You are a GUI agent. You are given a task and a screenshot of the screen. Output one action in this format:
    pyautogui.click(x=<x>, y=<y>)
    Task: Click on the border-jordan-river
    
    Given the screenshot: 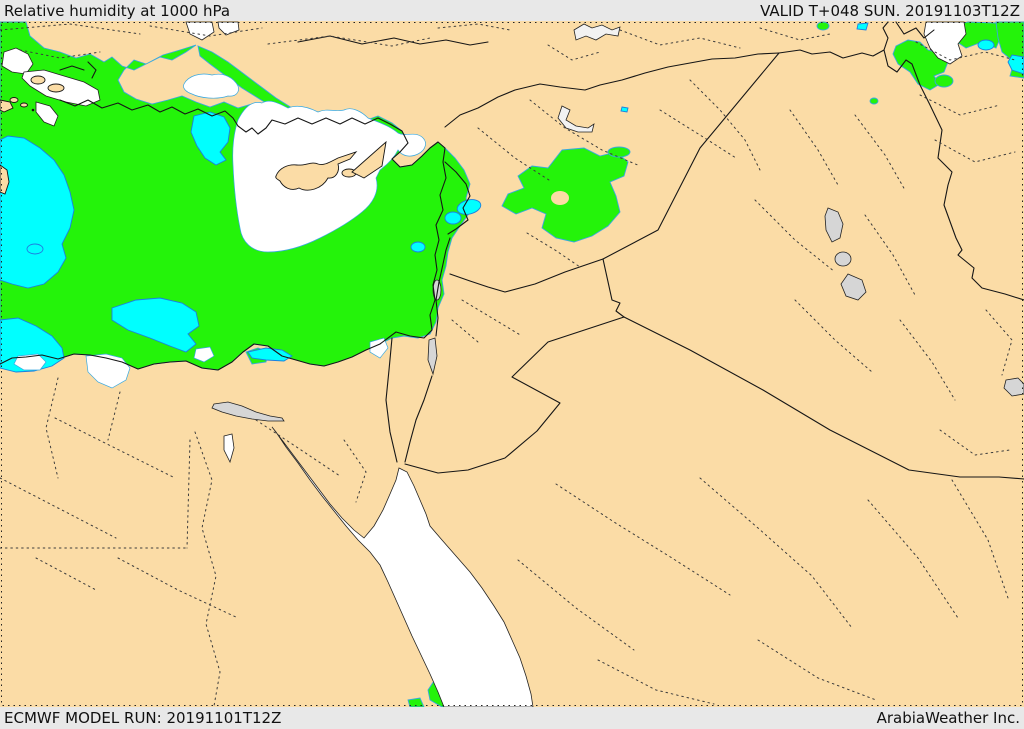 What is the action you would take?
    pyautogui.click(x=443, y=287)
    